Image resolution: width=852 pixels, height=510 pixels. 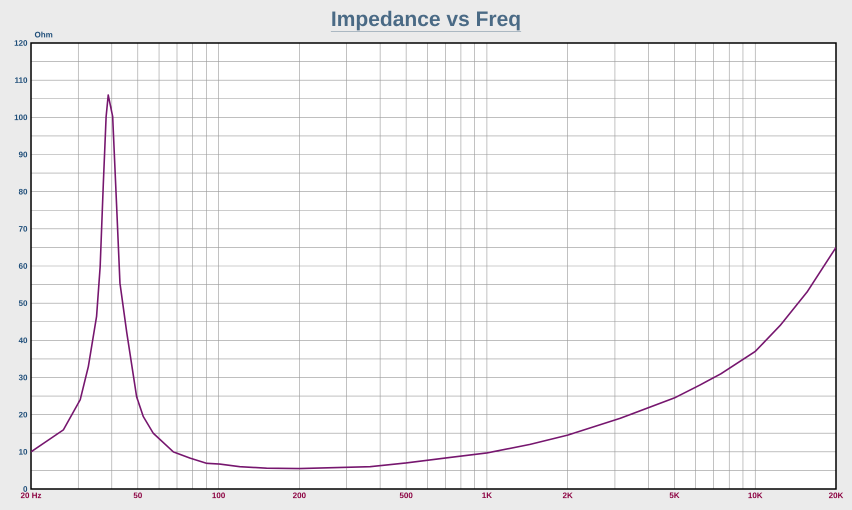 I want to click on x-tick-label: 5K, so click(x=675, y=495).